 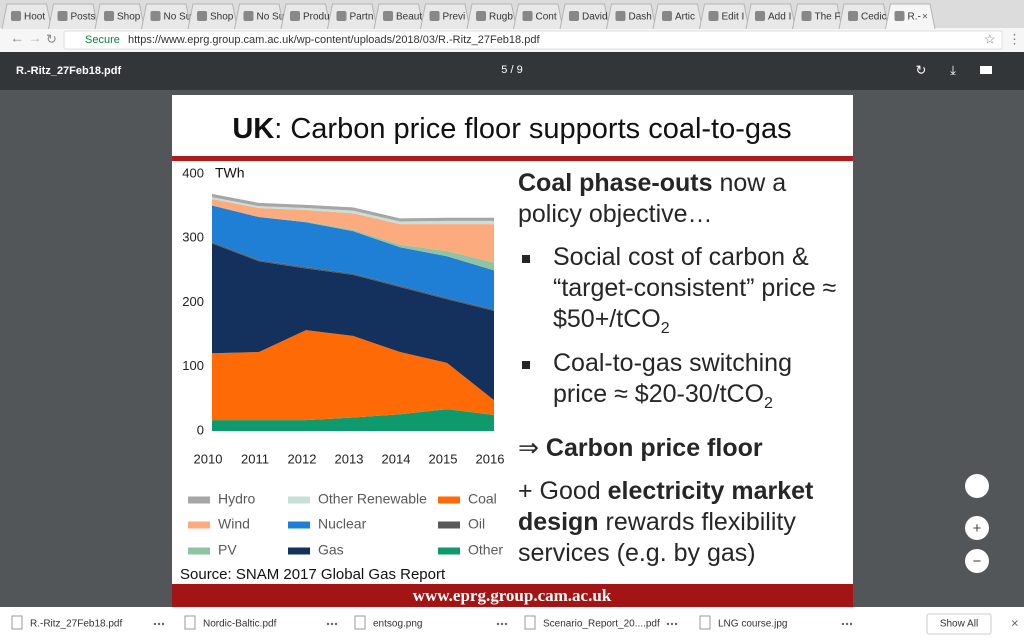 What do you see at coordinates (640, 17) in the screenshot?
I see `tab-title: Dash` at bounding box center [640, 17].